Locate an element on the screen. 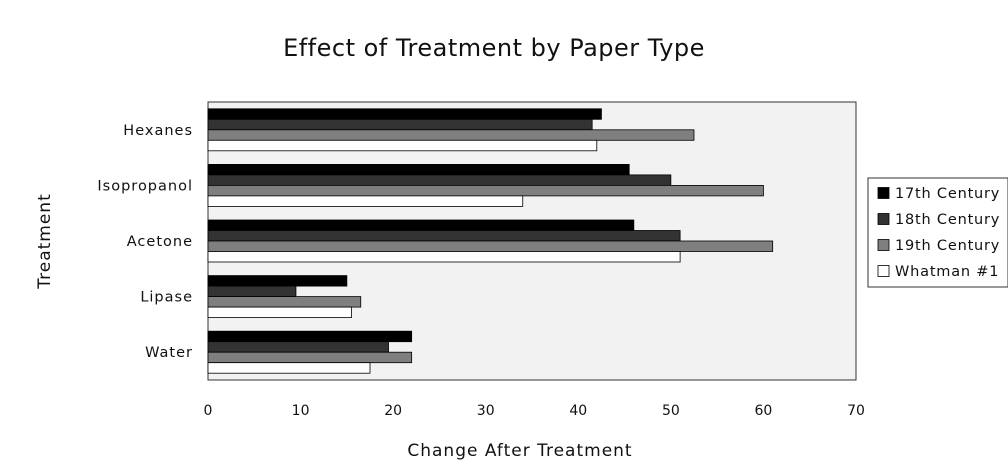 This screenshot has height=467, width=1008. bar-acetone-18th-century is located at coordinates (444, 236).